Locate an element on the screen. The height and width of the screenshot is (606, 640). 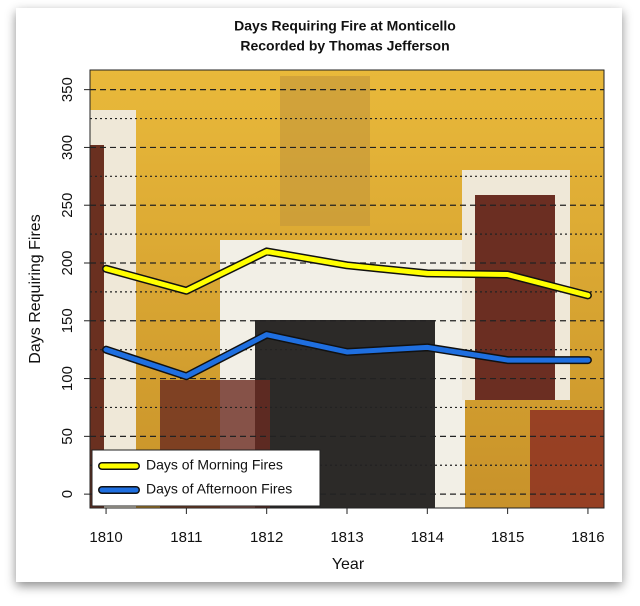
legend-label: Days of Afternoon Fires is located at coordinates (219, 489).